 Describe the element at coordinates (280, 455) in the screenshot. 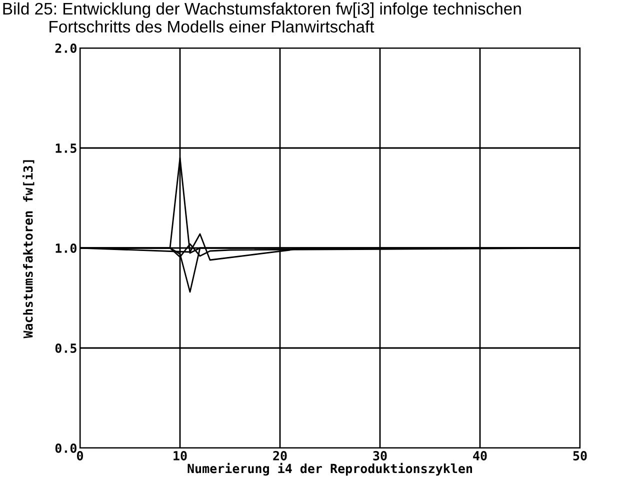

I see `x-tick-label: 20` at that location.